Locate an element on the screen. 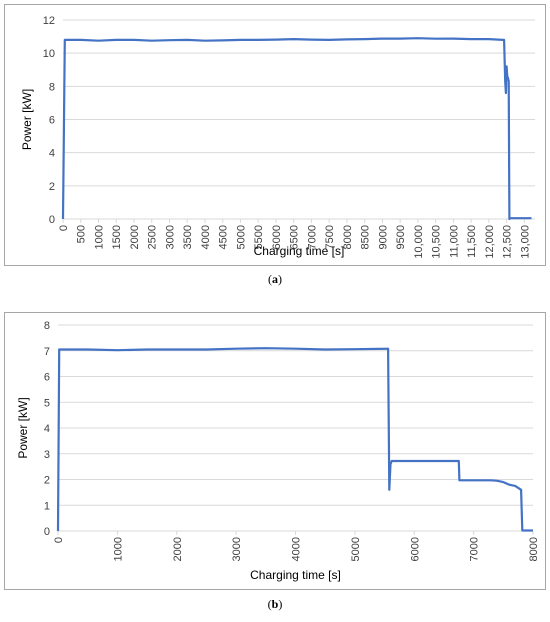 Image resolution: width=550 pixels, height=622 pixels. x-tick-label: 9000 is located at coordinates (383, 237).